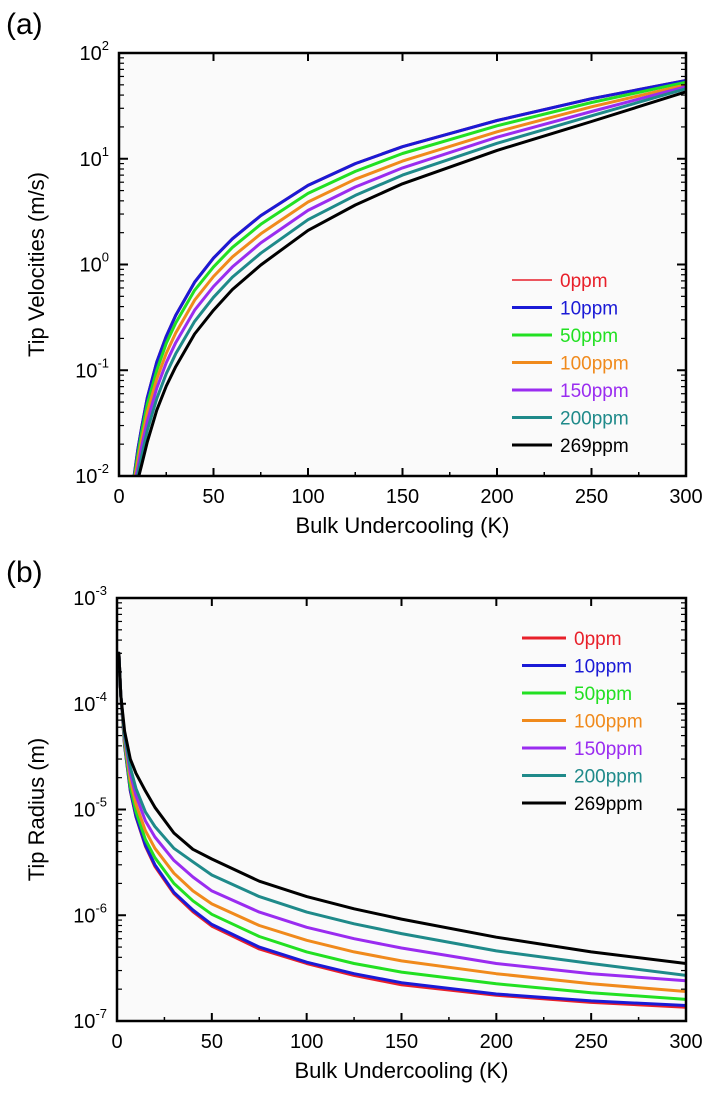 The height and width of the screenshot is (1093, 708). Describe the element at coordinates (90, 808) in the screenshot. I see `y-tick-label: 10⁻⁵` at that location.